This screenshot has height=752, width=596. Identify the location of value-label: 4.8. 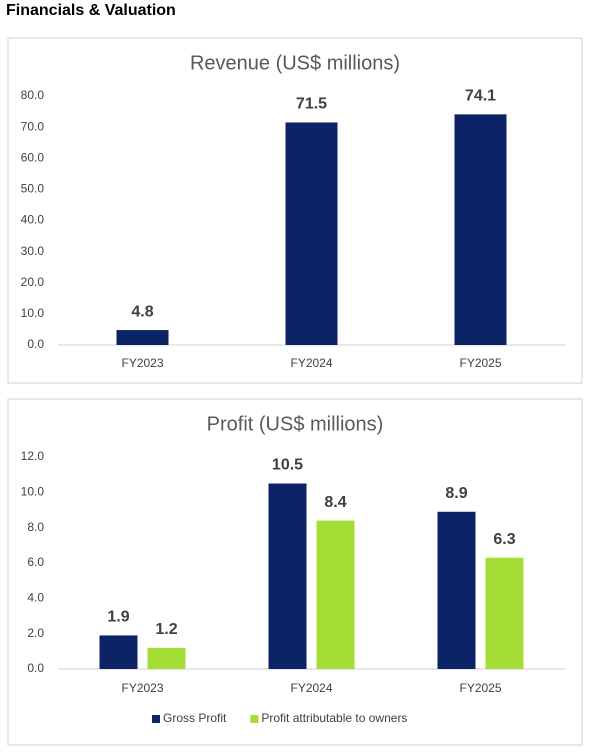
(142, 311).